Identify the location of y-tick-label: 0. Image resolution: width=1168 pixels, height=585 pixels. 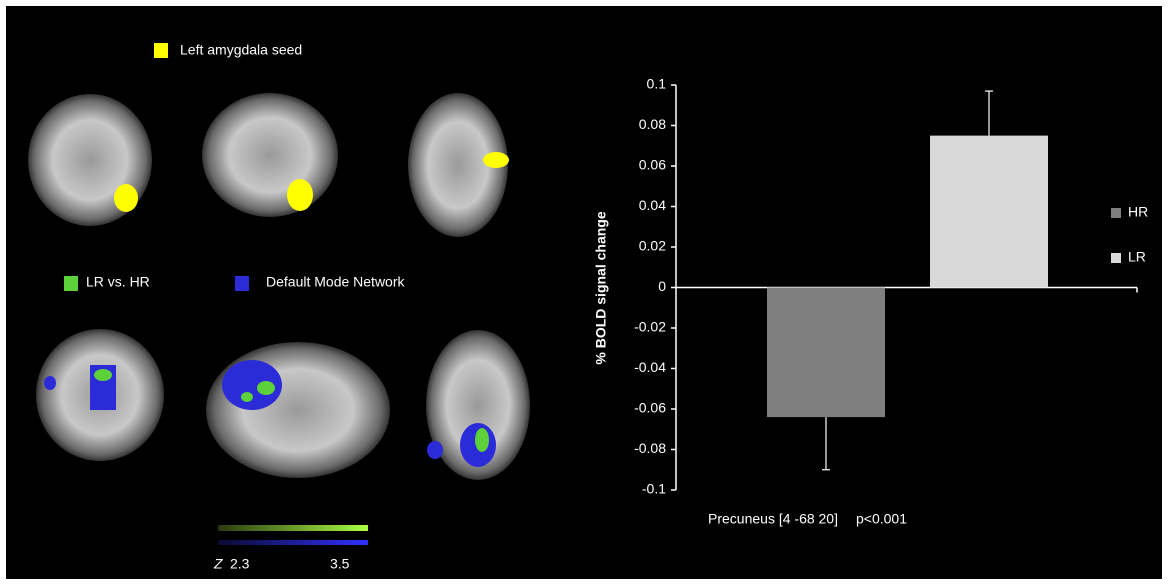
(662, 286).